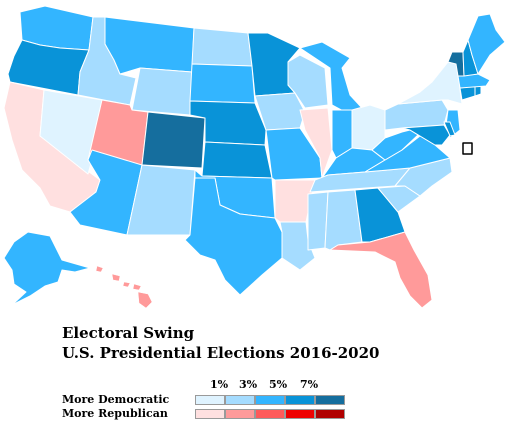  I want to click on state-new-york, so click(430, 82).